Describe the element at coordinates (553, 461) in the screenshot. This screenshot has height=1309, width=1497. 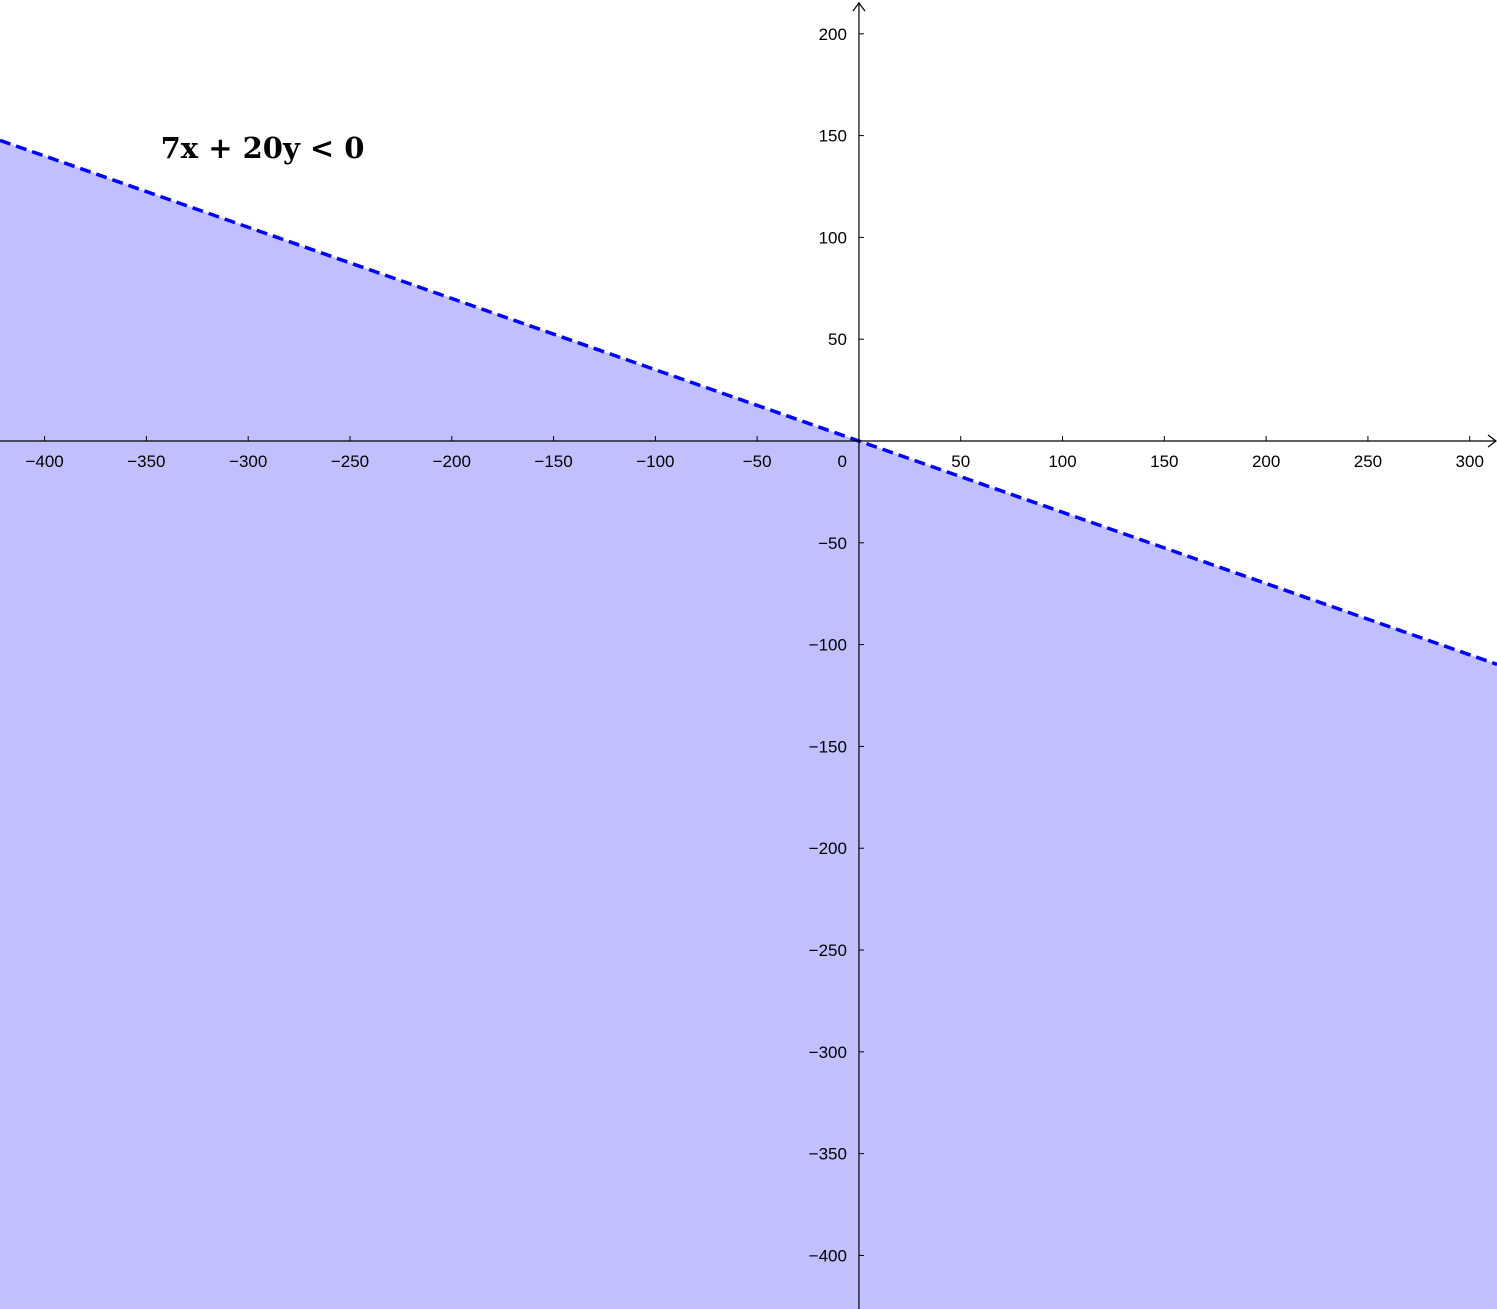
I see `x-tick-label: −150` at that location.